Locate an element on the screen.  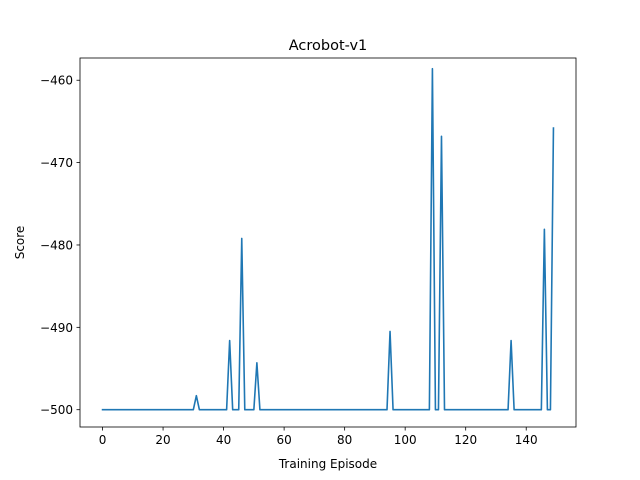
x-tick-label: 140 is located at coordinates (526, 440).